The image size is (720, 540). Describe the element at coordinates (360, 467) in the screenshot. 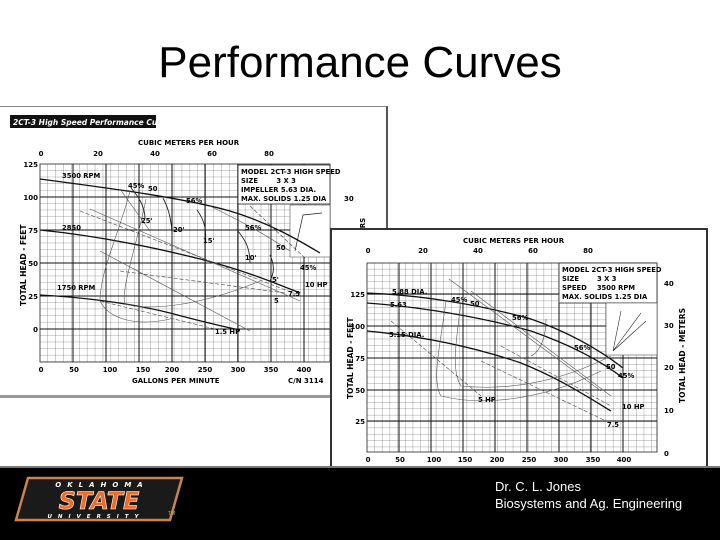

I see `footer-rule` at that location.